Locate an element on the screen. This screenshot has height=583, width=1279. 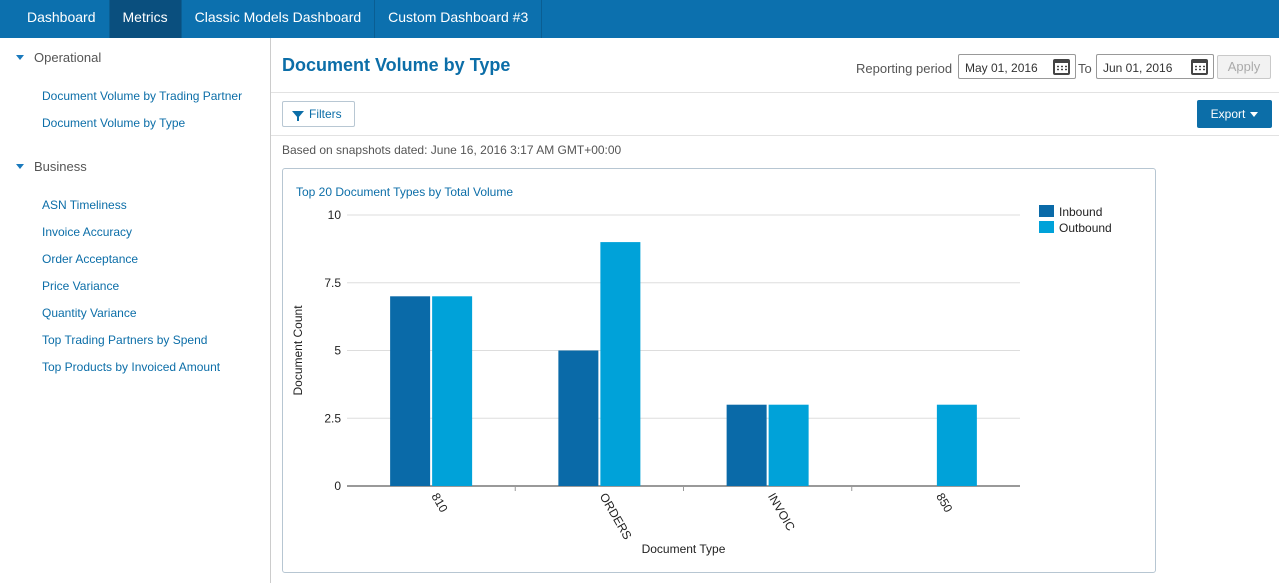
x-tick-label: 850 is located at coordinates (944, 503).